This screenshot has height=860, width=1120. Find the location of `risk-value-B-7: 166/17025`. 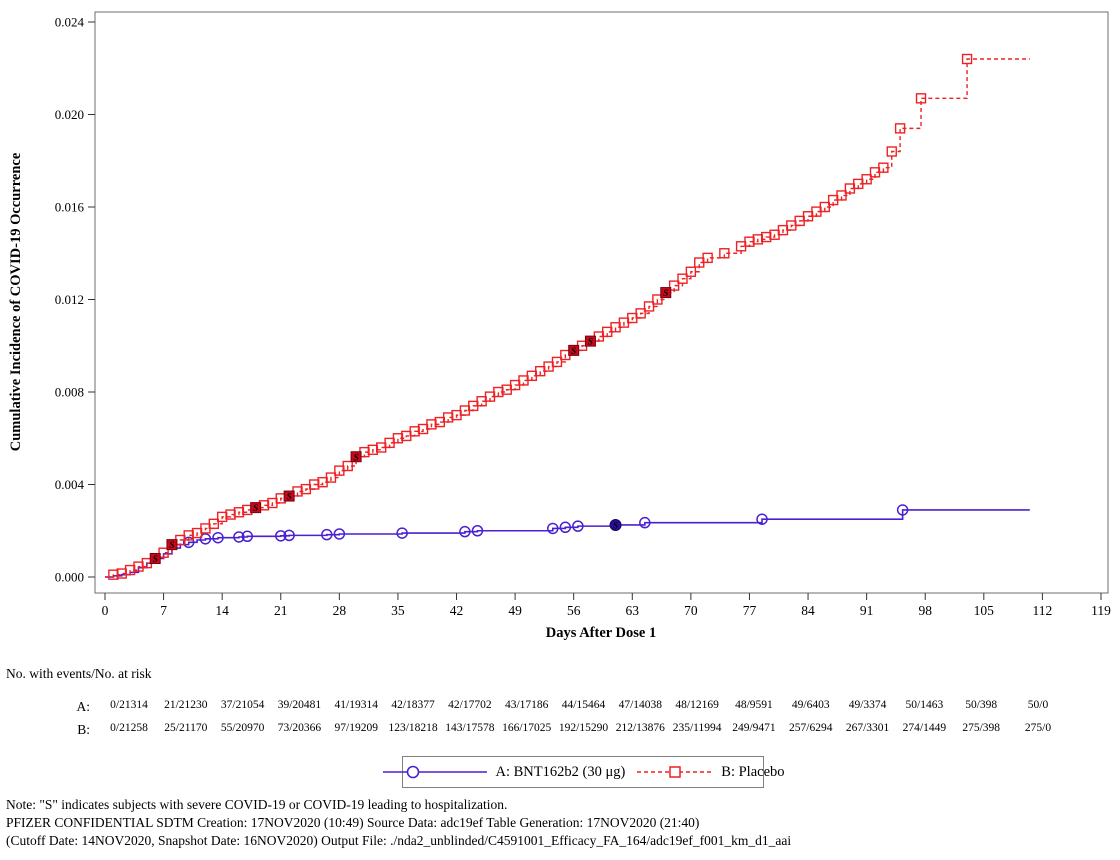

risk-value-B-7: 166/17025 is located at coordinates (527, 728).